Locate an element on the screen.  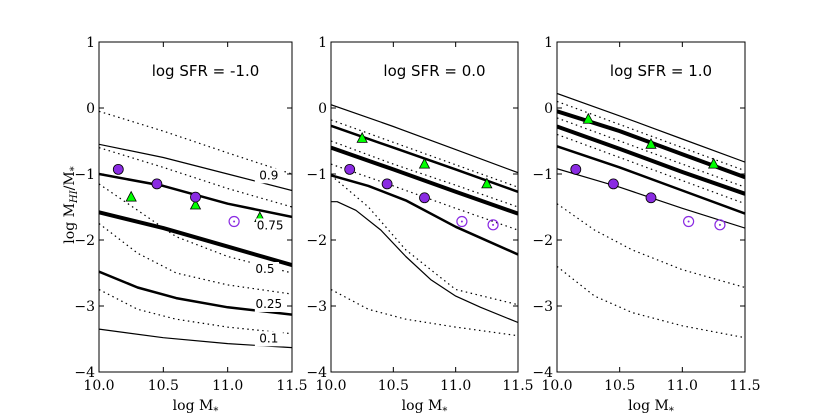
y-axis-label: log MHI/M* is located at coordinates (71, 204).